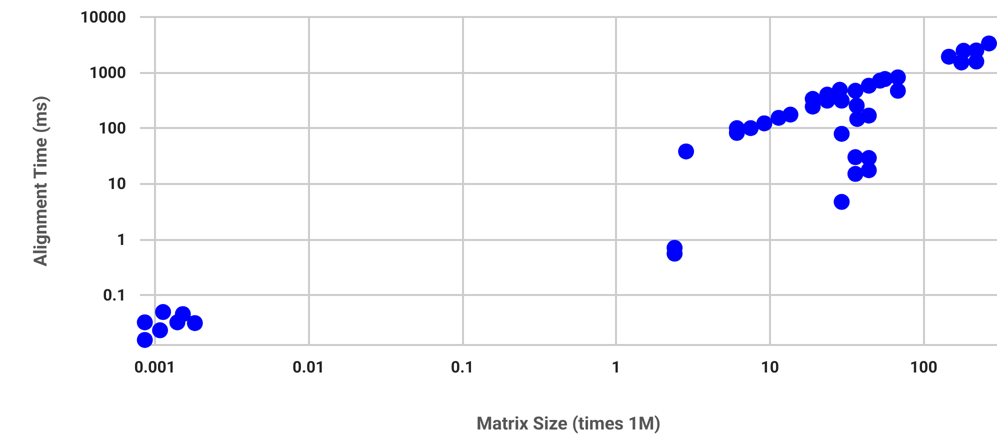 Image resolution: width=997 pixels, height=446 pixels. What do you see at coordinates (114, 294) in the screenshot?
I see `y-tick-label: 0.1` at bounding box center [114, 294].